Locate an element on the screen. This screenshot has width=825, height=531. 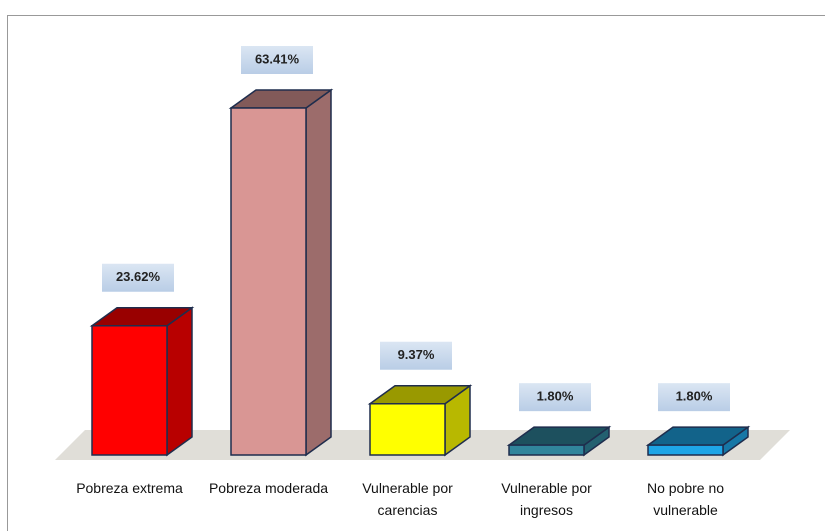
value-label: 23.62% is located at coordinates (138, 276).